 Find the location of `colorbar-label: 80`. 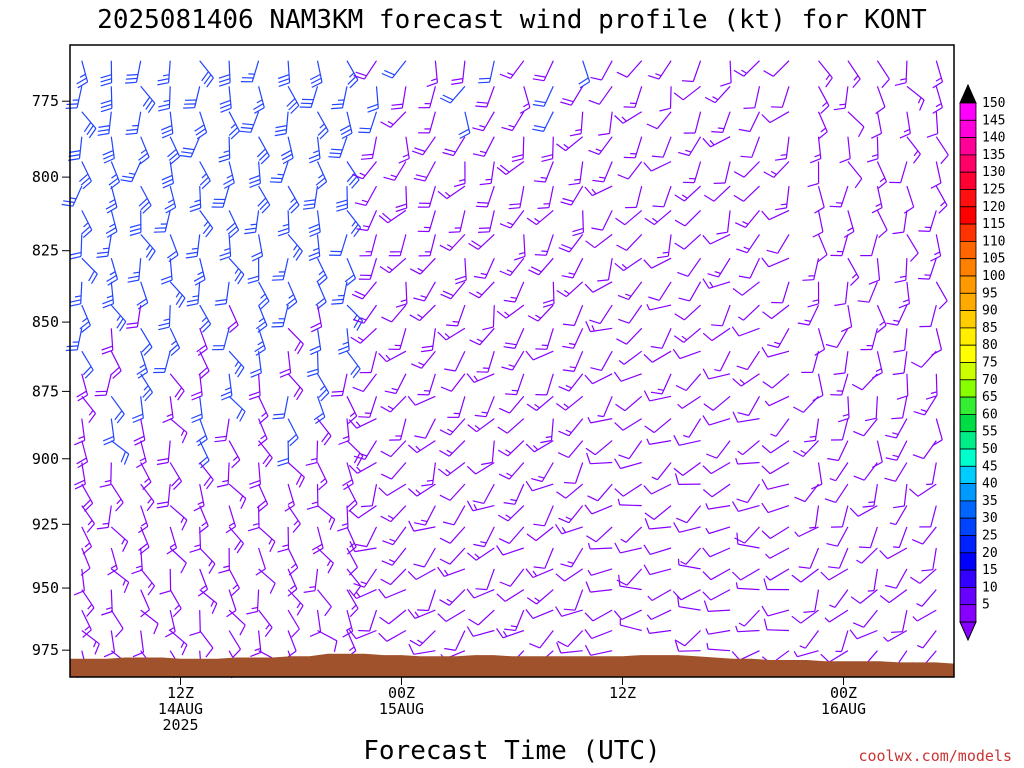

colorbar-label: 80 is located at coordinates (990, 345).